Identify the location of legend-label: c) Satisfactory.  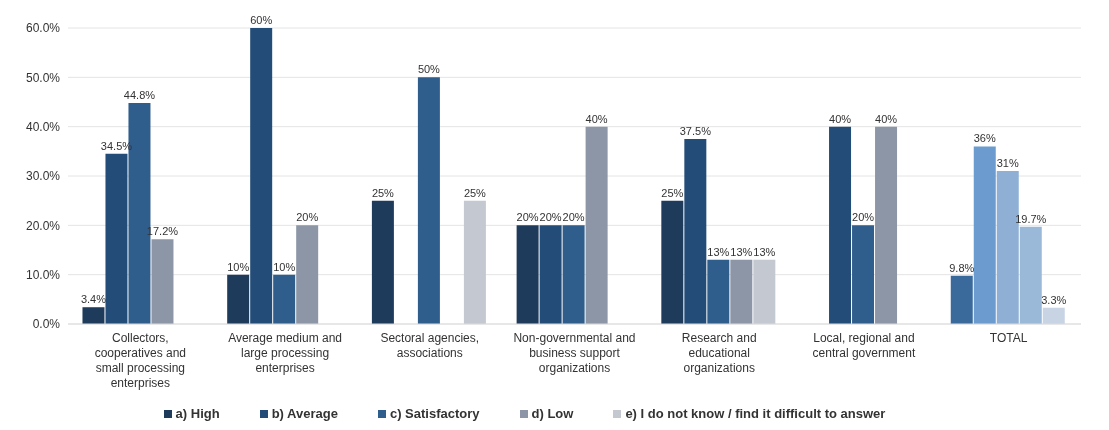
(434, 413).